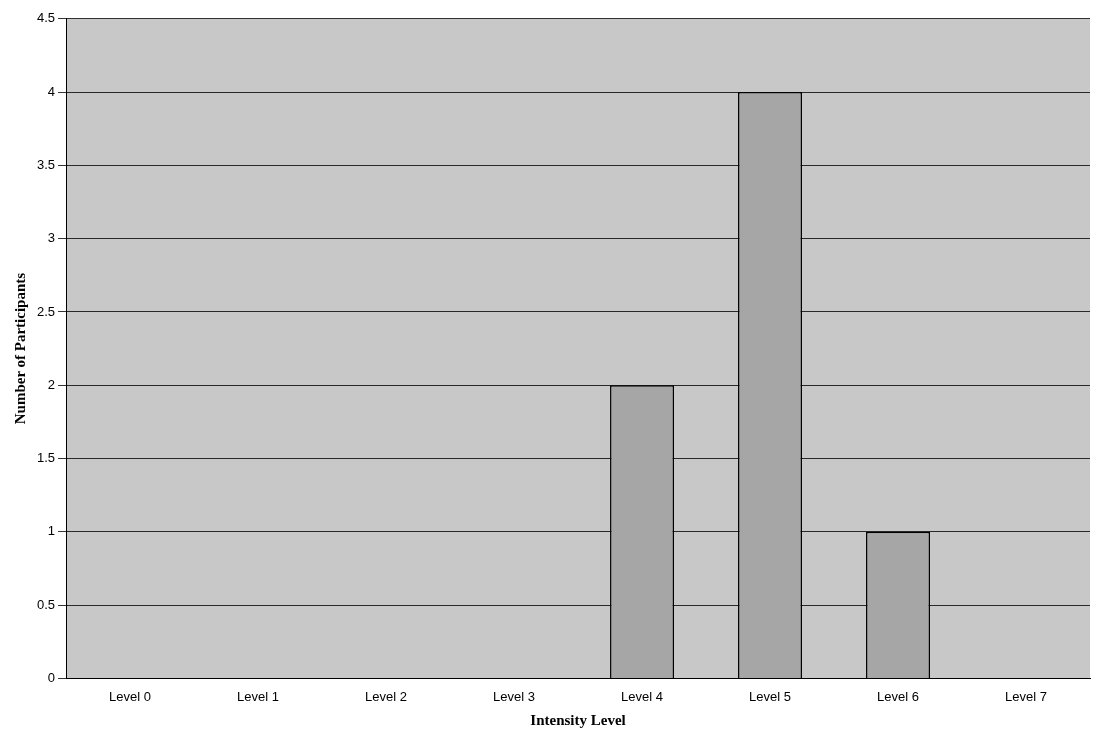 This screenshot has height=744, width=1107. Describe the element at coordinates (898, 696) in the screenshot. I see `x-tick-label: Level 6` at that location.